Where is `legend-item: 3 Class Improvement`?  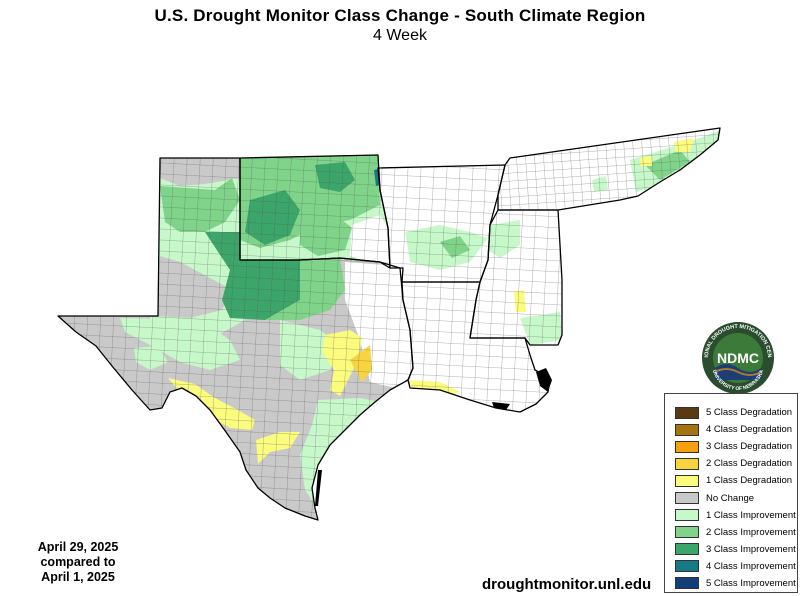 legend-item: 3 Class Improvement is located at coordinates (736, 549).